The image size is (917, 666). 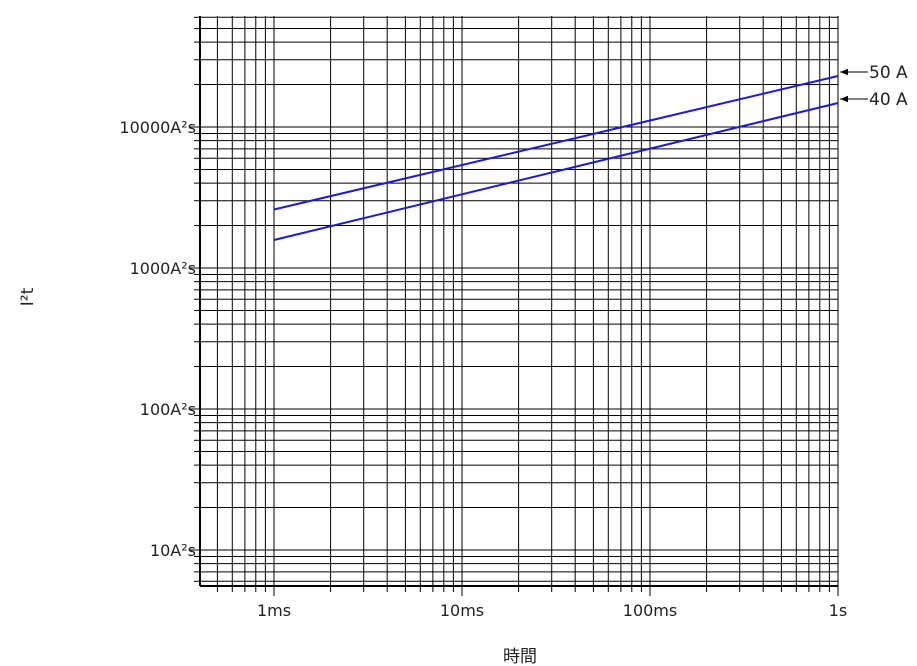 What do you see at coordinates (163, 268) in the screenshot?
I see `y-tick-label: 1000A²s` at bounding box center [163, 268].